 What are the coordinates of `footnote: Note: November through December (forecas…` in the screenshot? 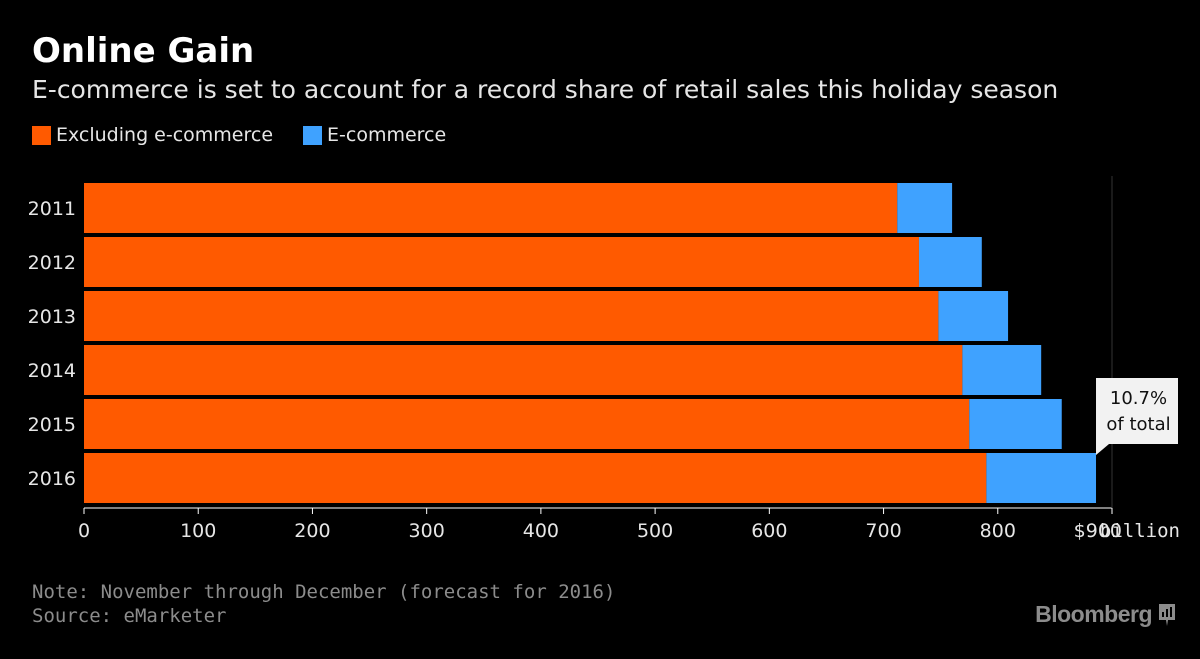 It's located at (323, 604).